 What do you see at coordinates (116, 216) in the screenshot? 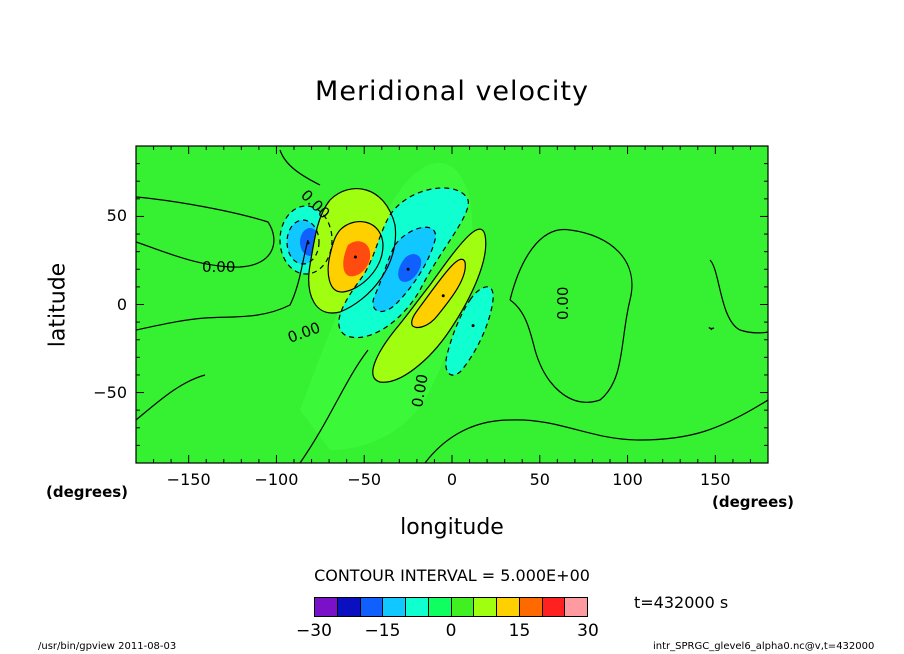
I see `y-tick-label: 50` at bounding box center [116, 216].